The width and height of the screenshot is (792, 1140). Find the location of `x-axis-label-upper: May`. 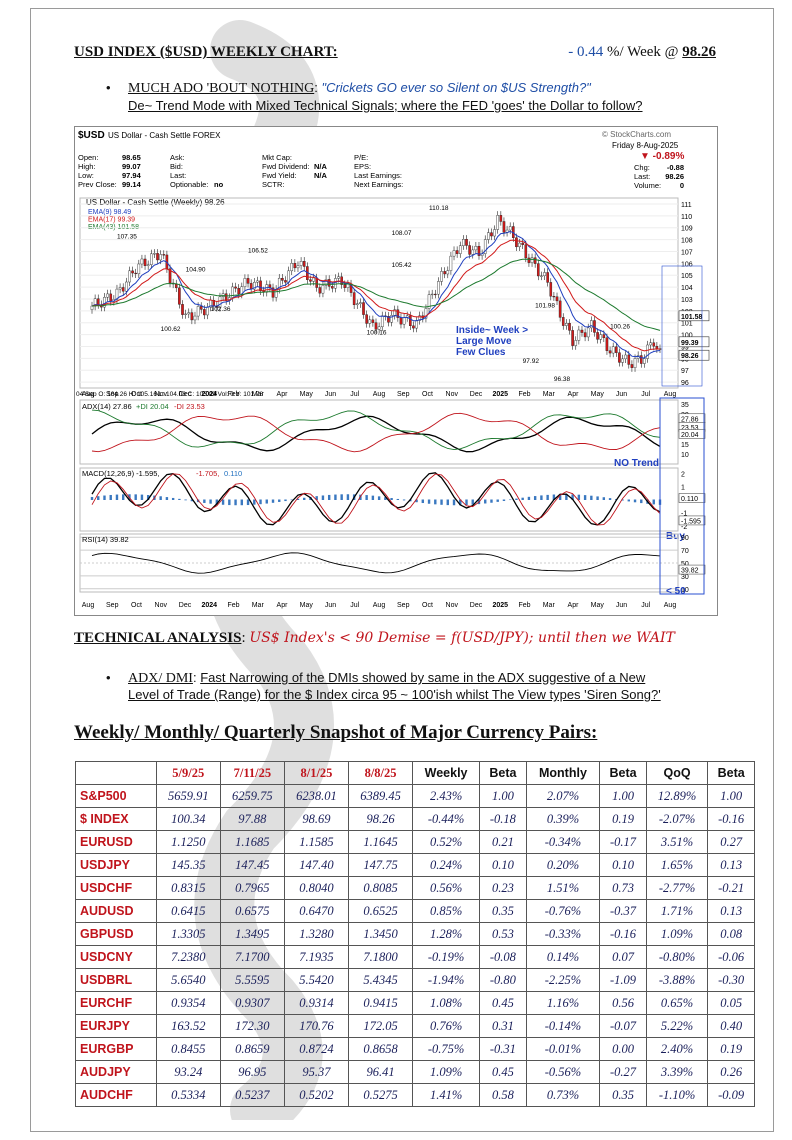

x-axis-label-upper: May is located at coordinates (598, 394).